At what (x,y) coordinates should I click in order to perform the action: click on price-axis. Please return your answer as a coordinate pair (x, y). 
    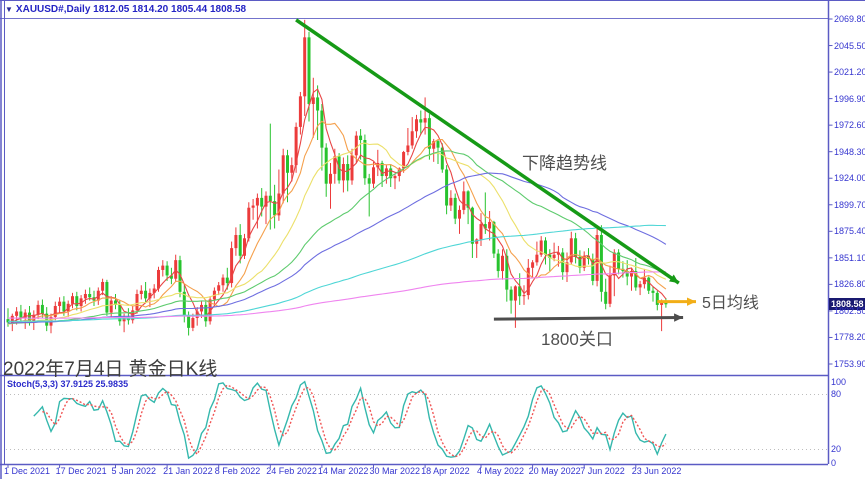
    Looking at the image, I should click on (846, 232).